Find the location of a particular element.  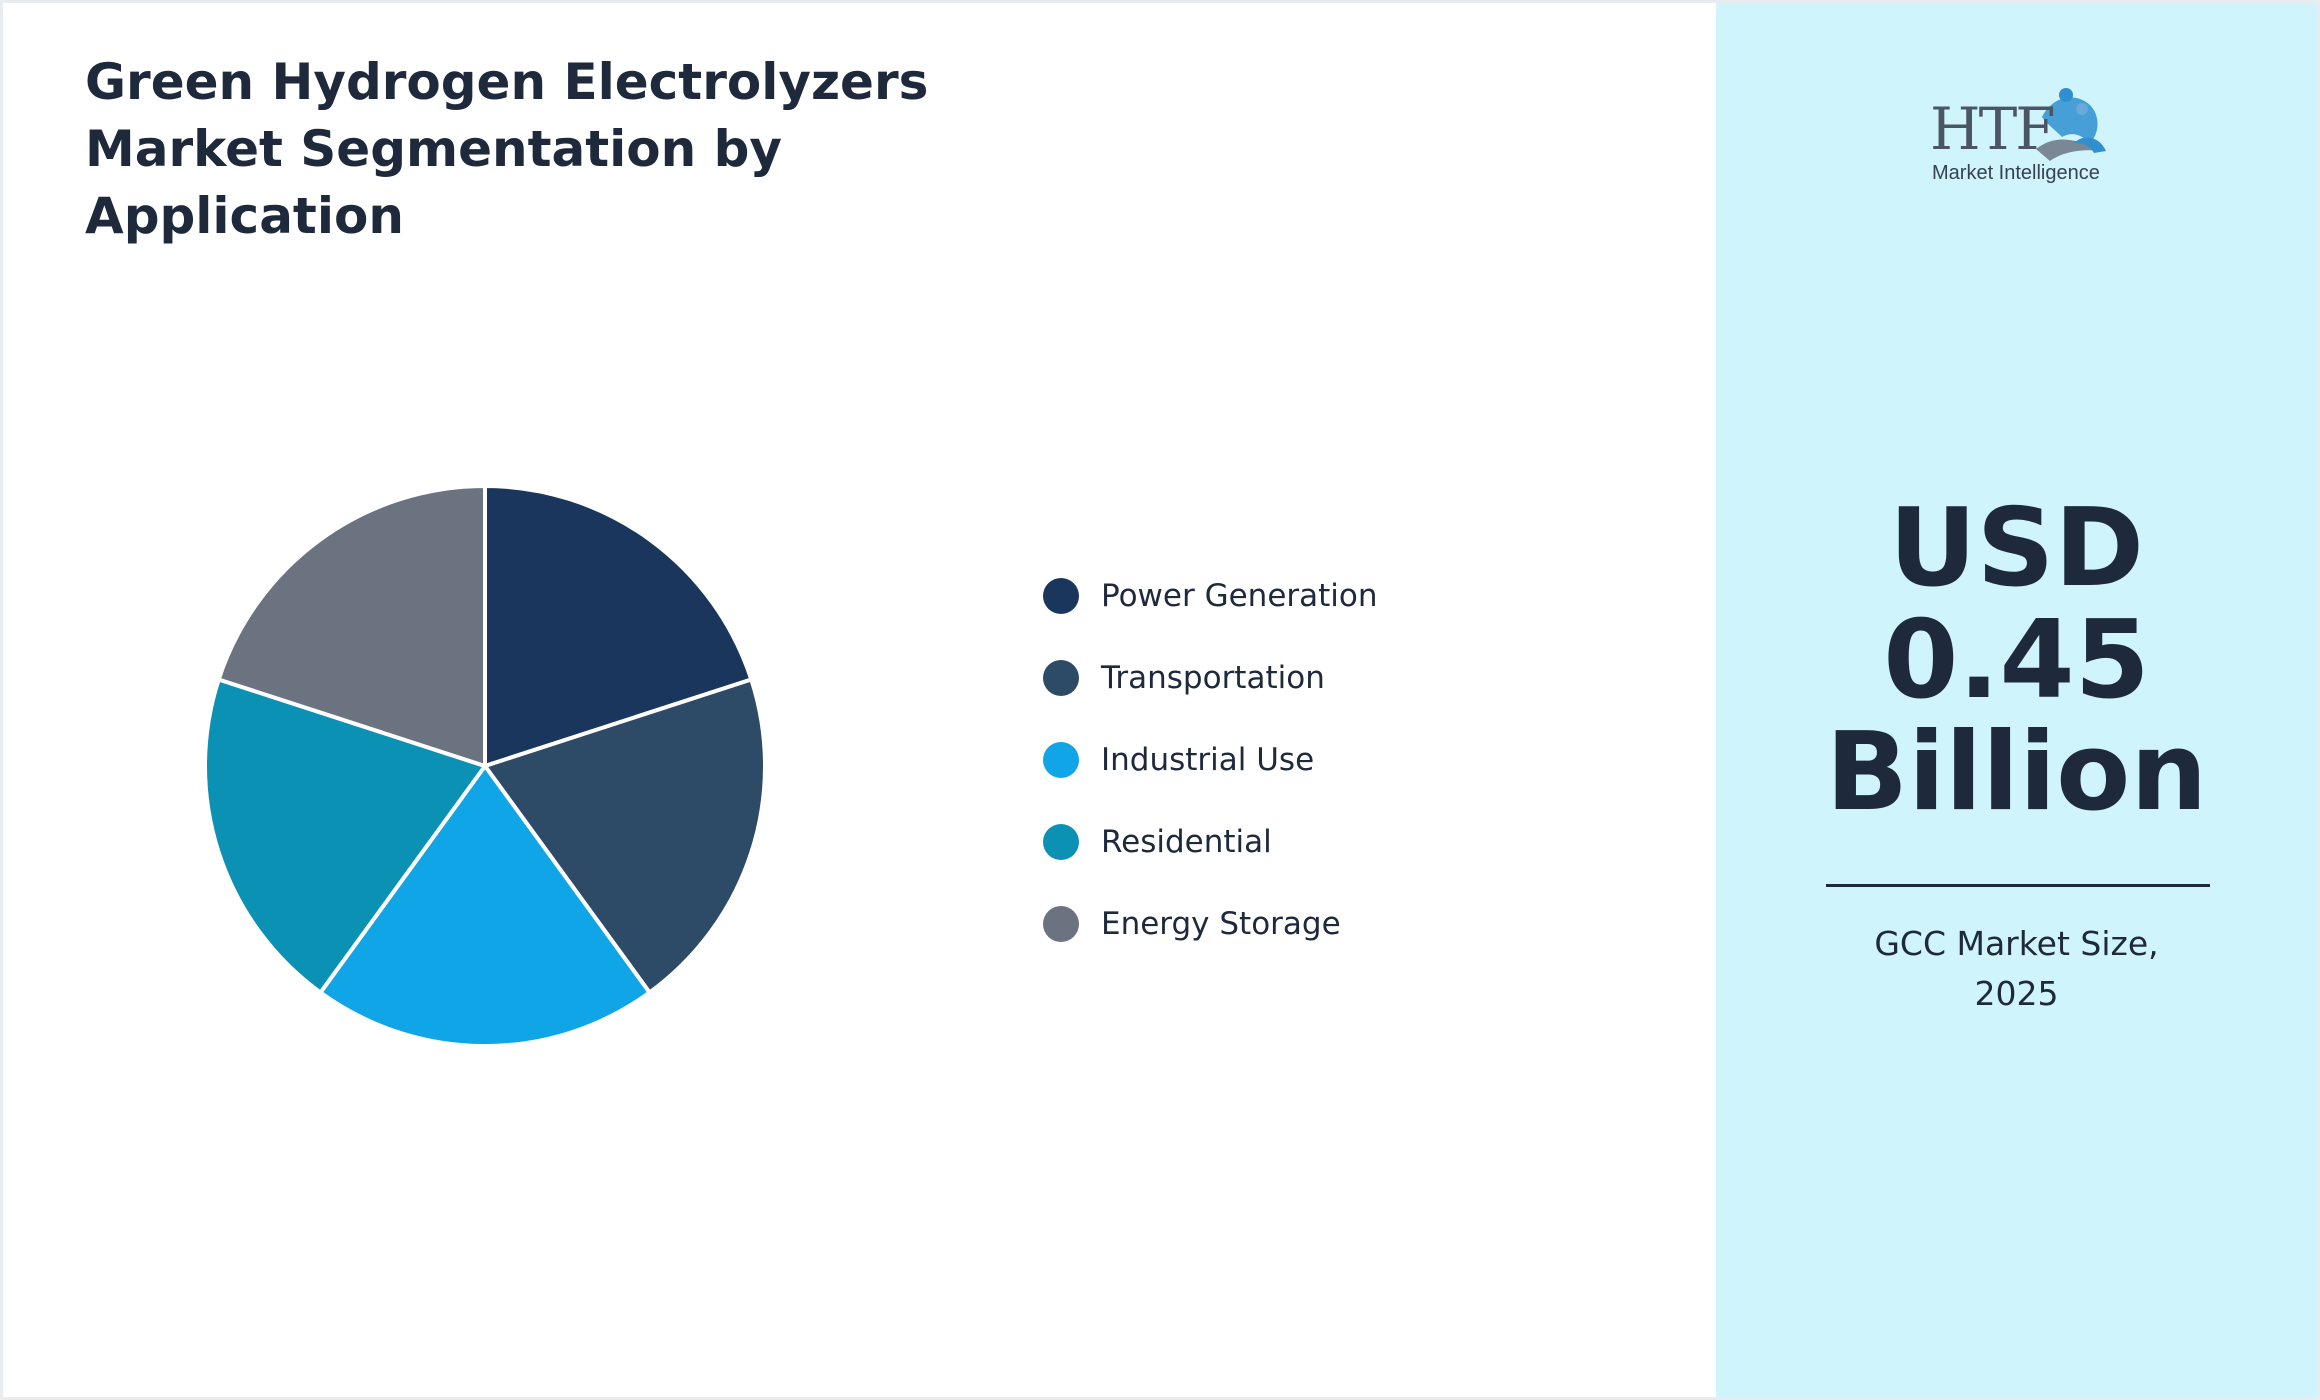

pie-slice-transportation is located at coordinates (625, 836).